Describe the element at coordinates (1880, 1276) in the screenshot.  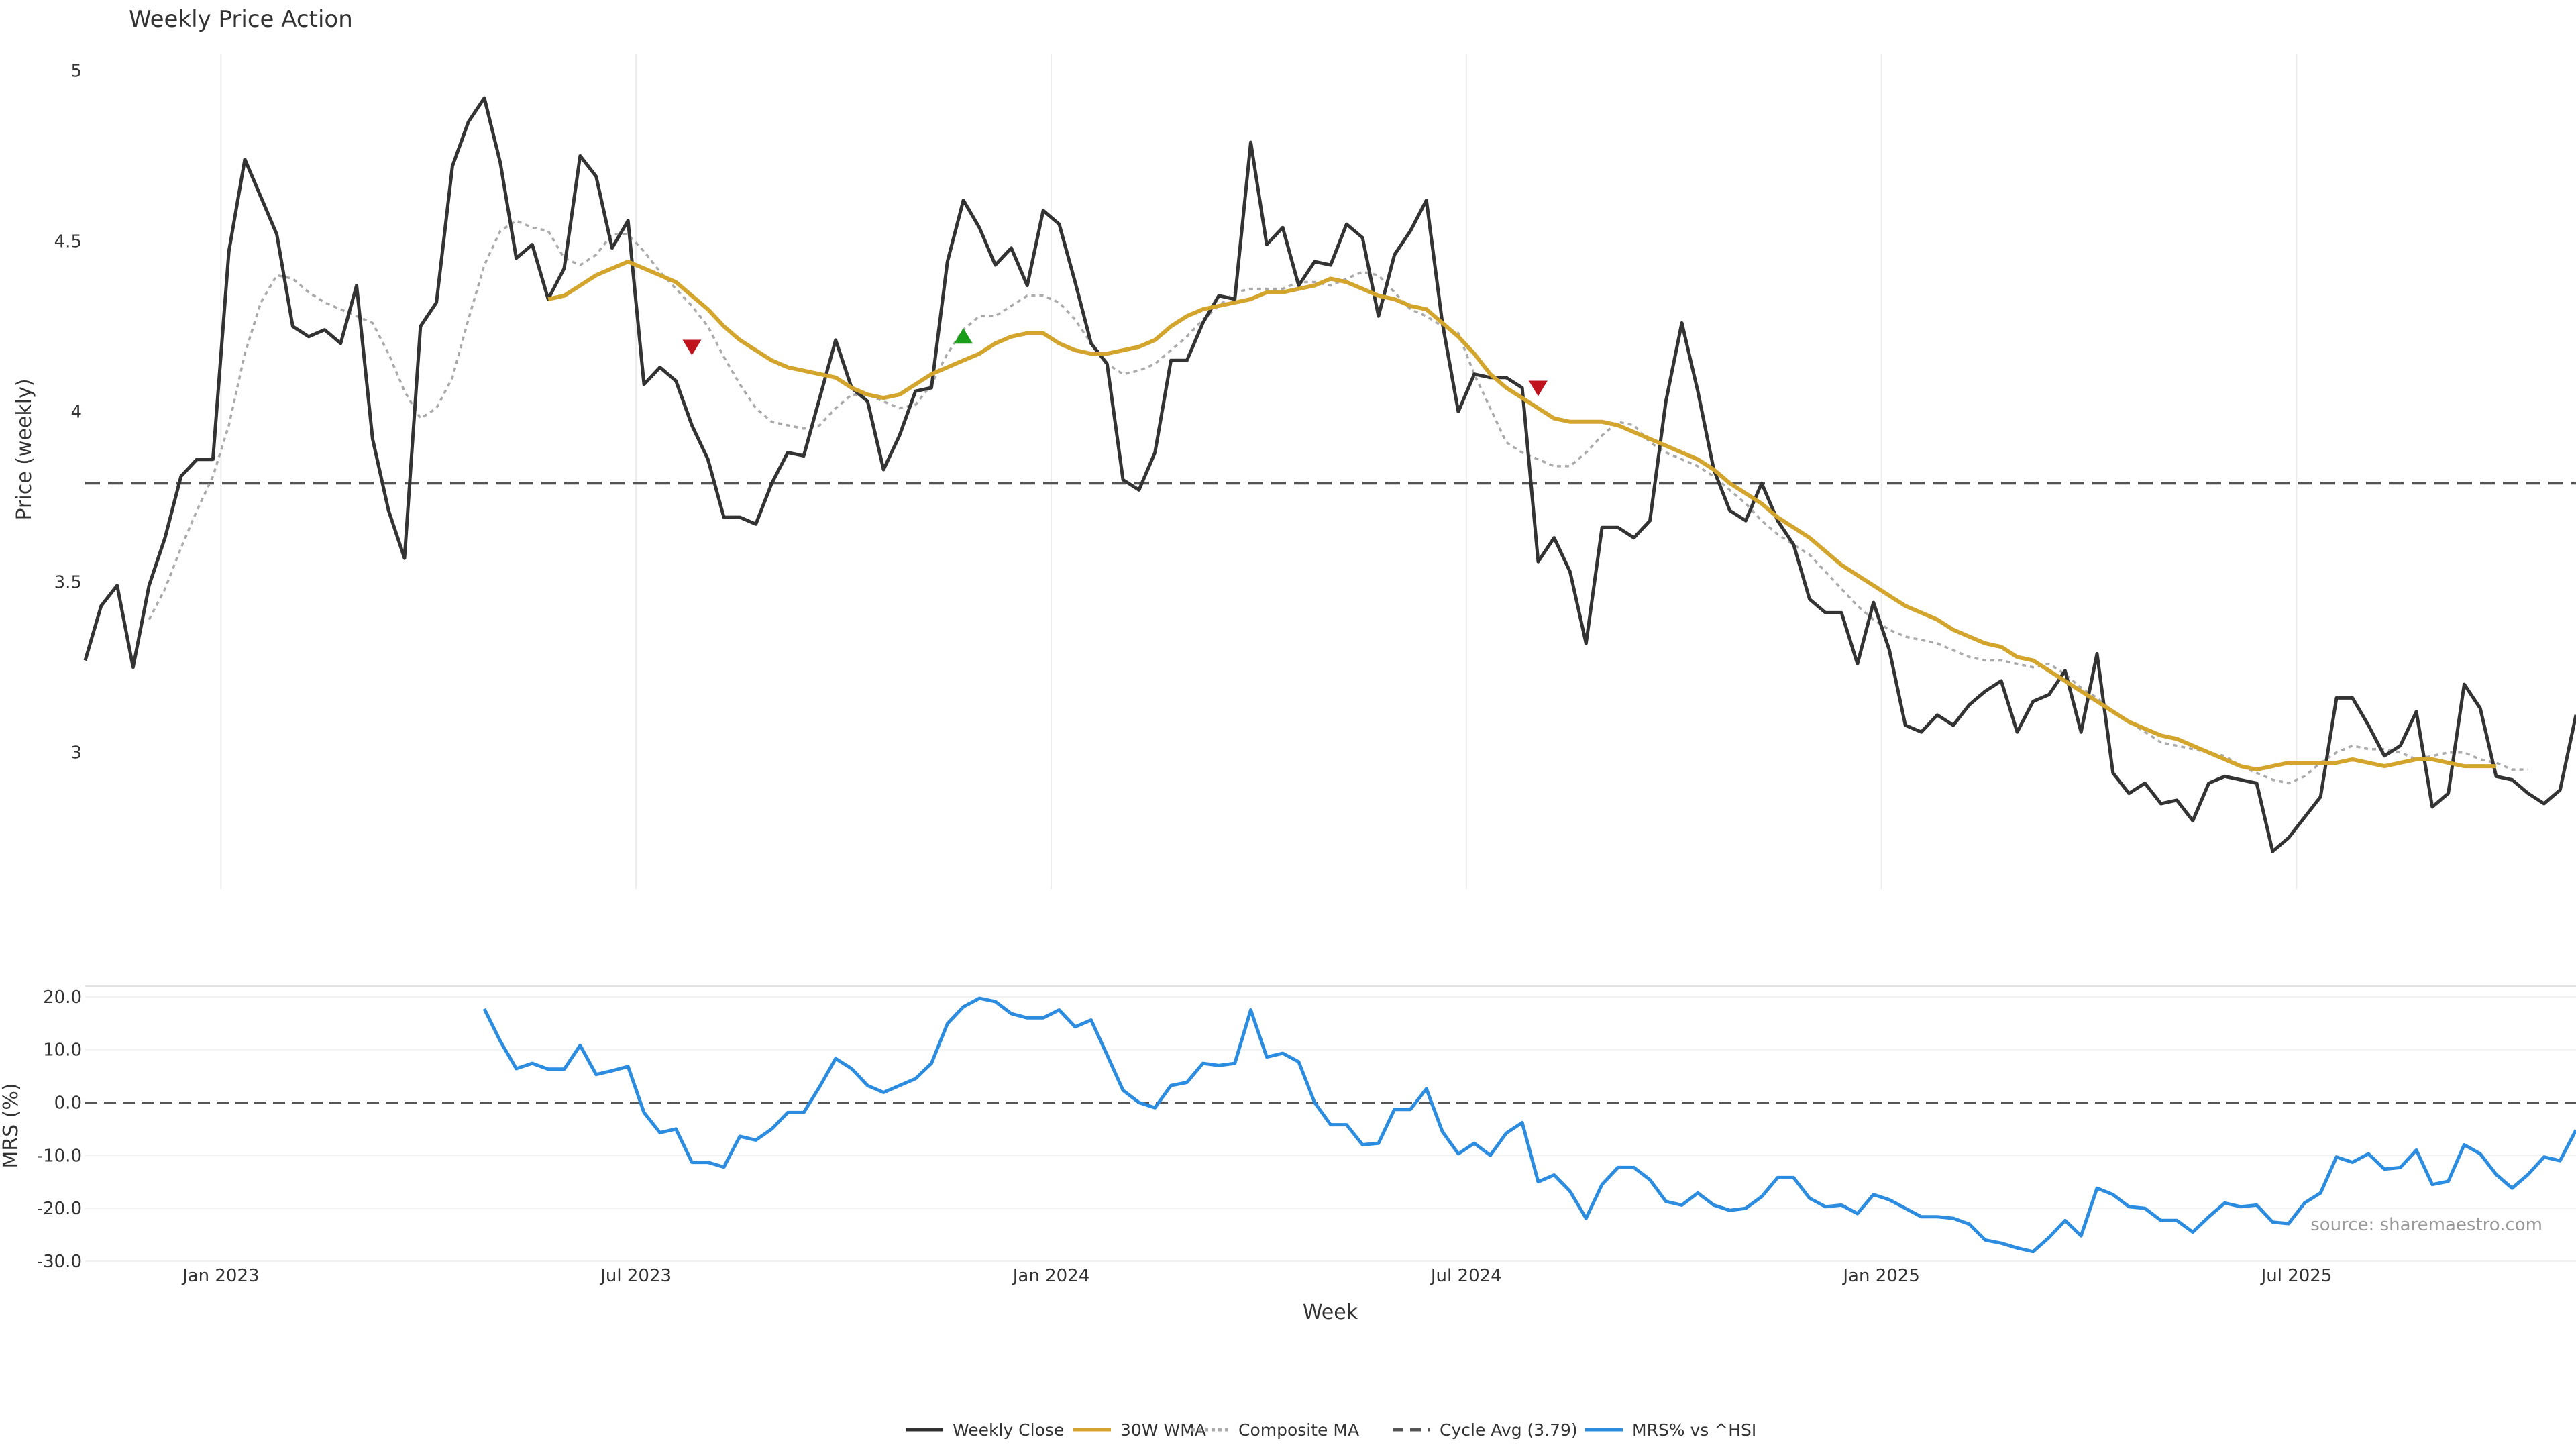
I see `x-tick-label: Jan 2025` at that location.